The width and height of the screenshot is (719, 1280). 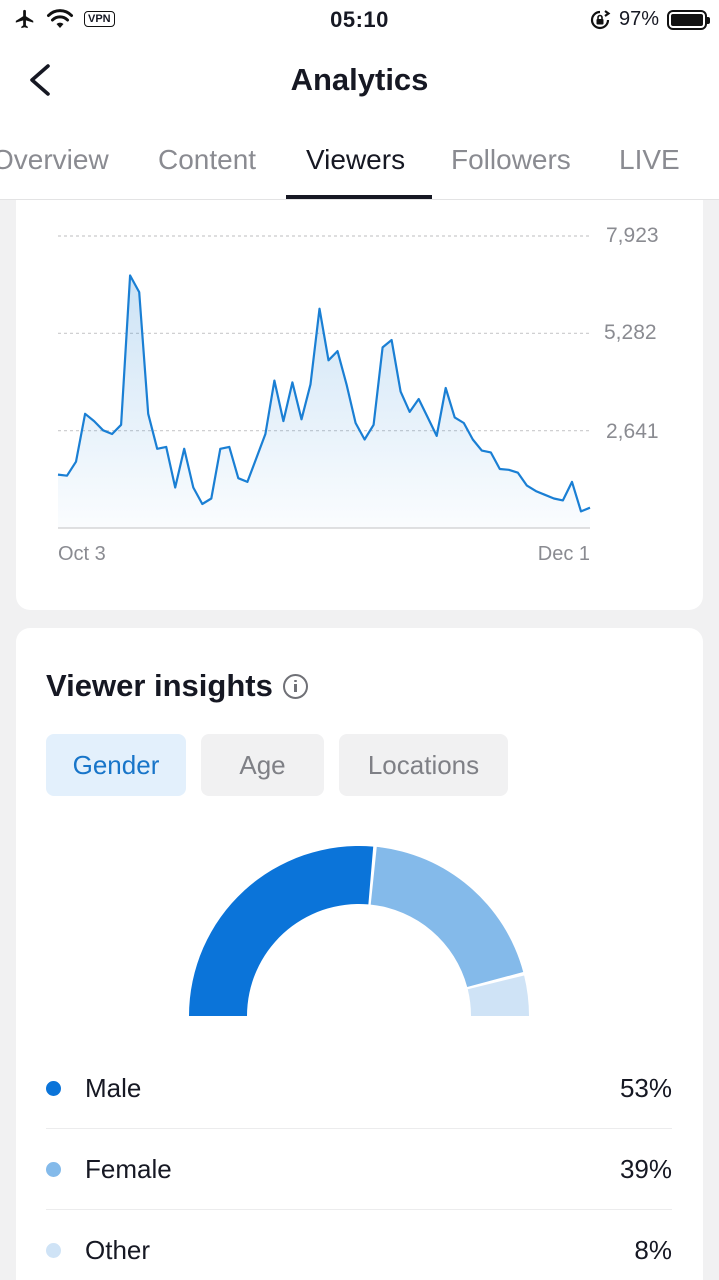 What do you see at coordinates (359, 1245) in the screenshot?
I see `legend-row-other: Other 8%` at bounding box center [359, 1245].